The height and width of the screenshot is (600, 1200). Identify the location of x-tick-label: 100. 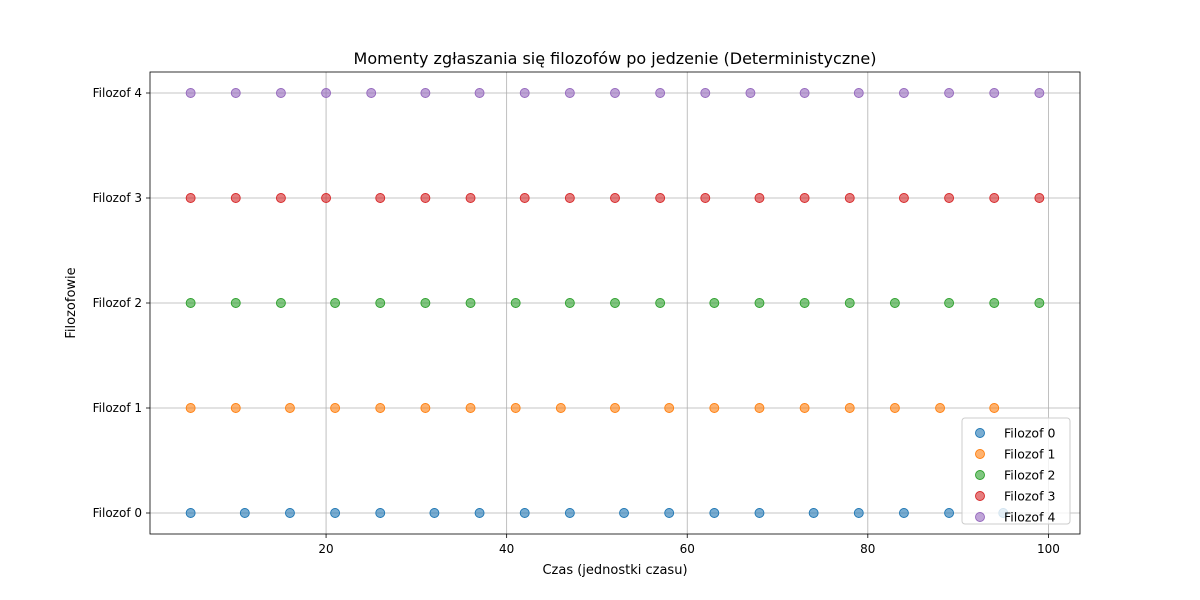
(1048, 549).